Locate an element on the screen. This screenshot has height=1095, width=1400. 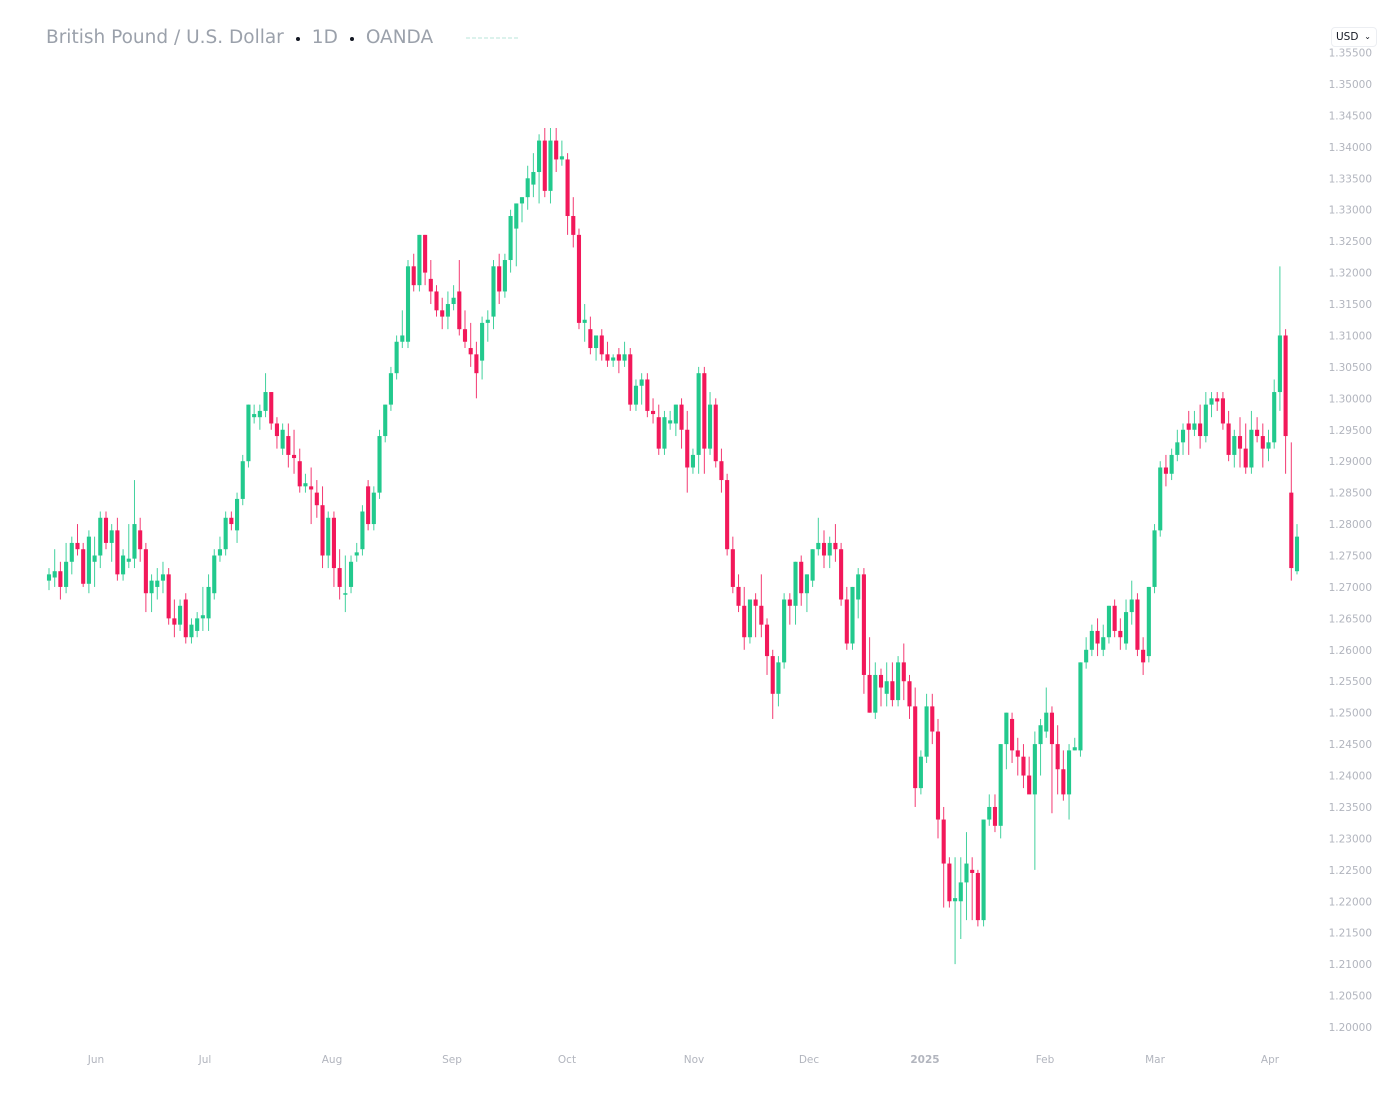
chevron-down-icon: ⌄ is located at coordinates (1367, 36).